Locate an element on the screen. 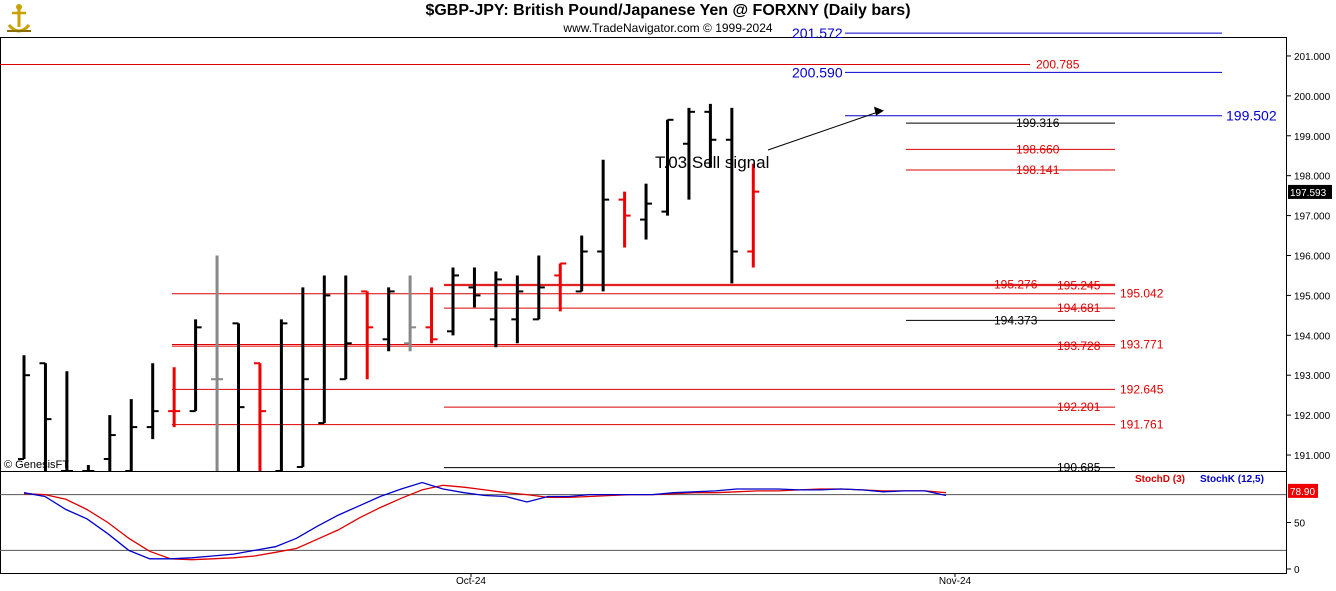  stochd-line is located at coordinates (485, 522).